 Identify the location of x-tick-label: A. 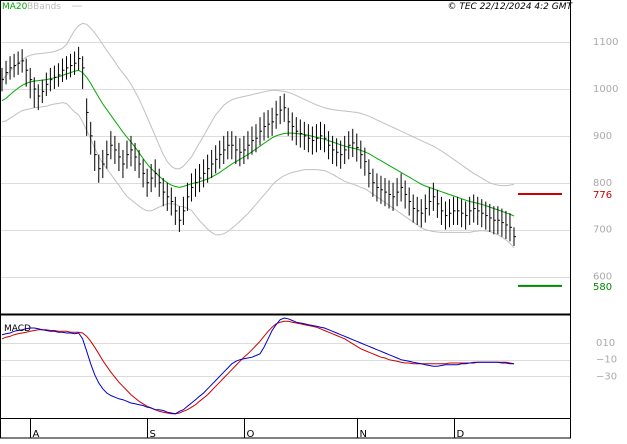
(36, 434).